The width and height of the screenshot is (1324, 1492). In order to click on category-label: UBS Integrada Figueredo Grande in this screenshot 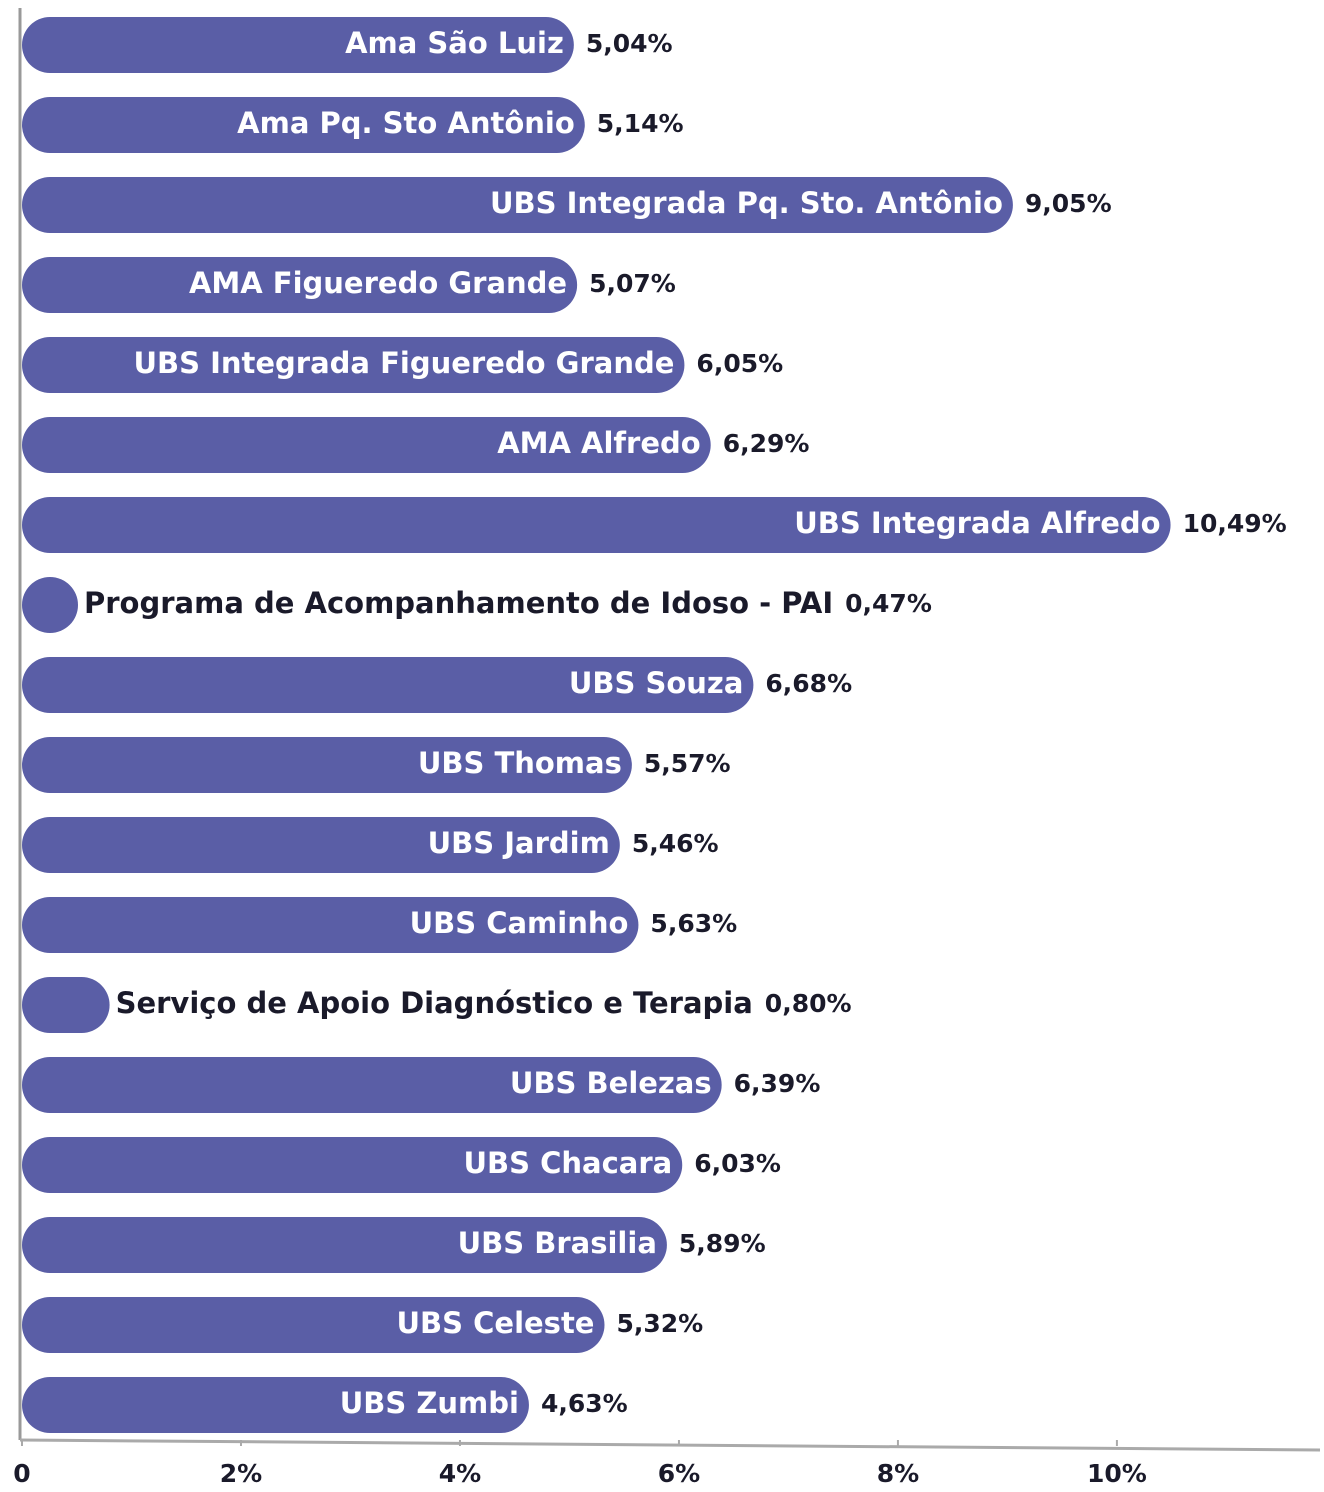, I will do `click(403, 363)`.